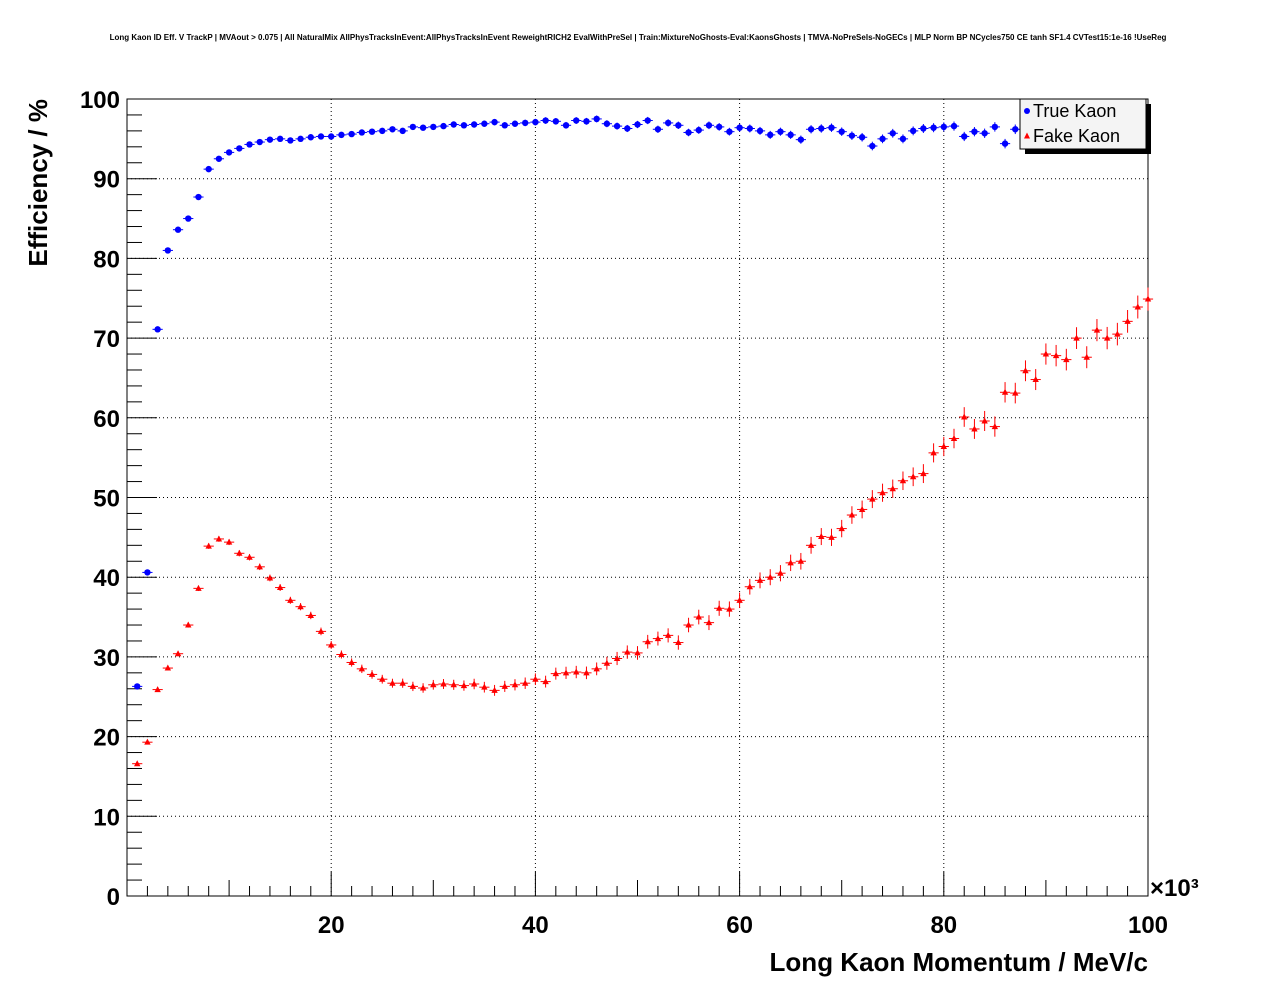  What do you see at coordinates (106, 499) in the screenshot?
I see `y-tick-label: 50` at bounding box center [106, 499].